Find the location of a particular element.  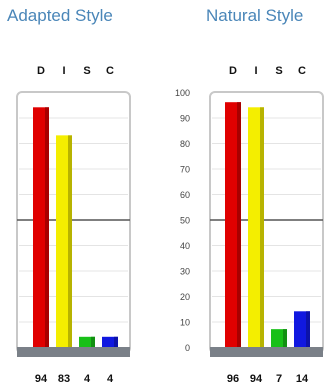

y-tick-label: 0 is located at coordinates (187, 348).